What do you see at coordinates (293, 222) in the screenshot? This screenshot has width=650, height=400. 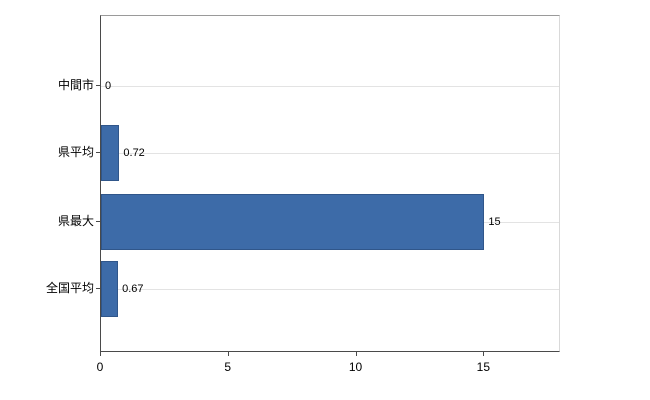 I see `bar-県最大` at bounding box center [293, 222].